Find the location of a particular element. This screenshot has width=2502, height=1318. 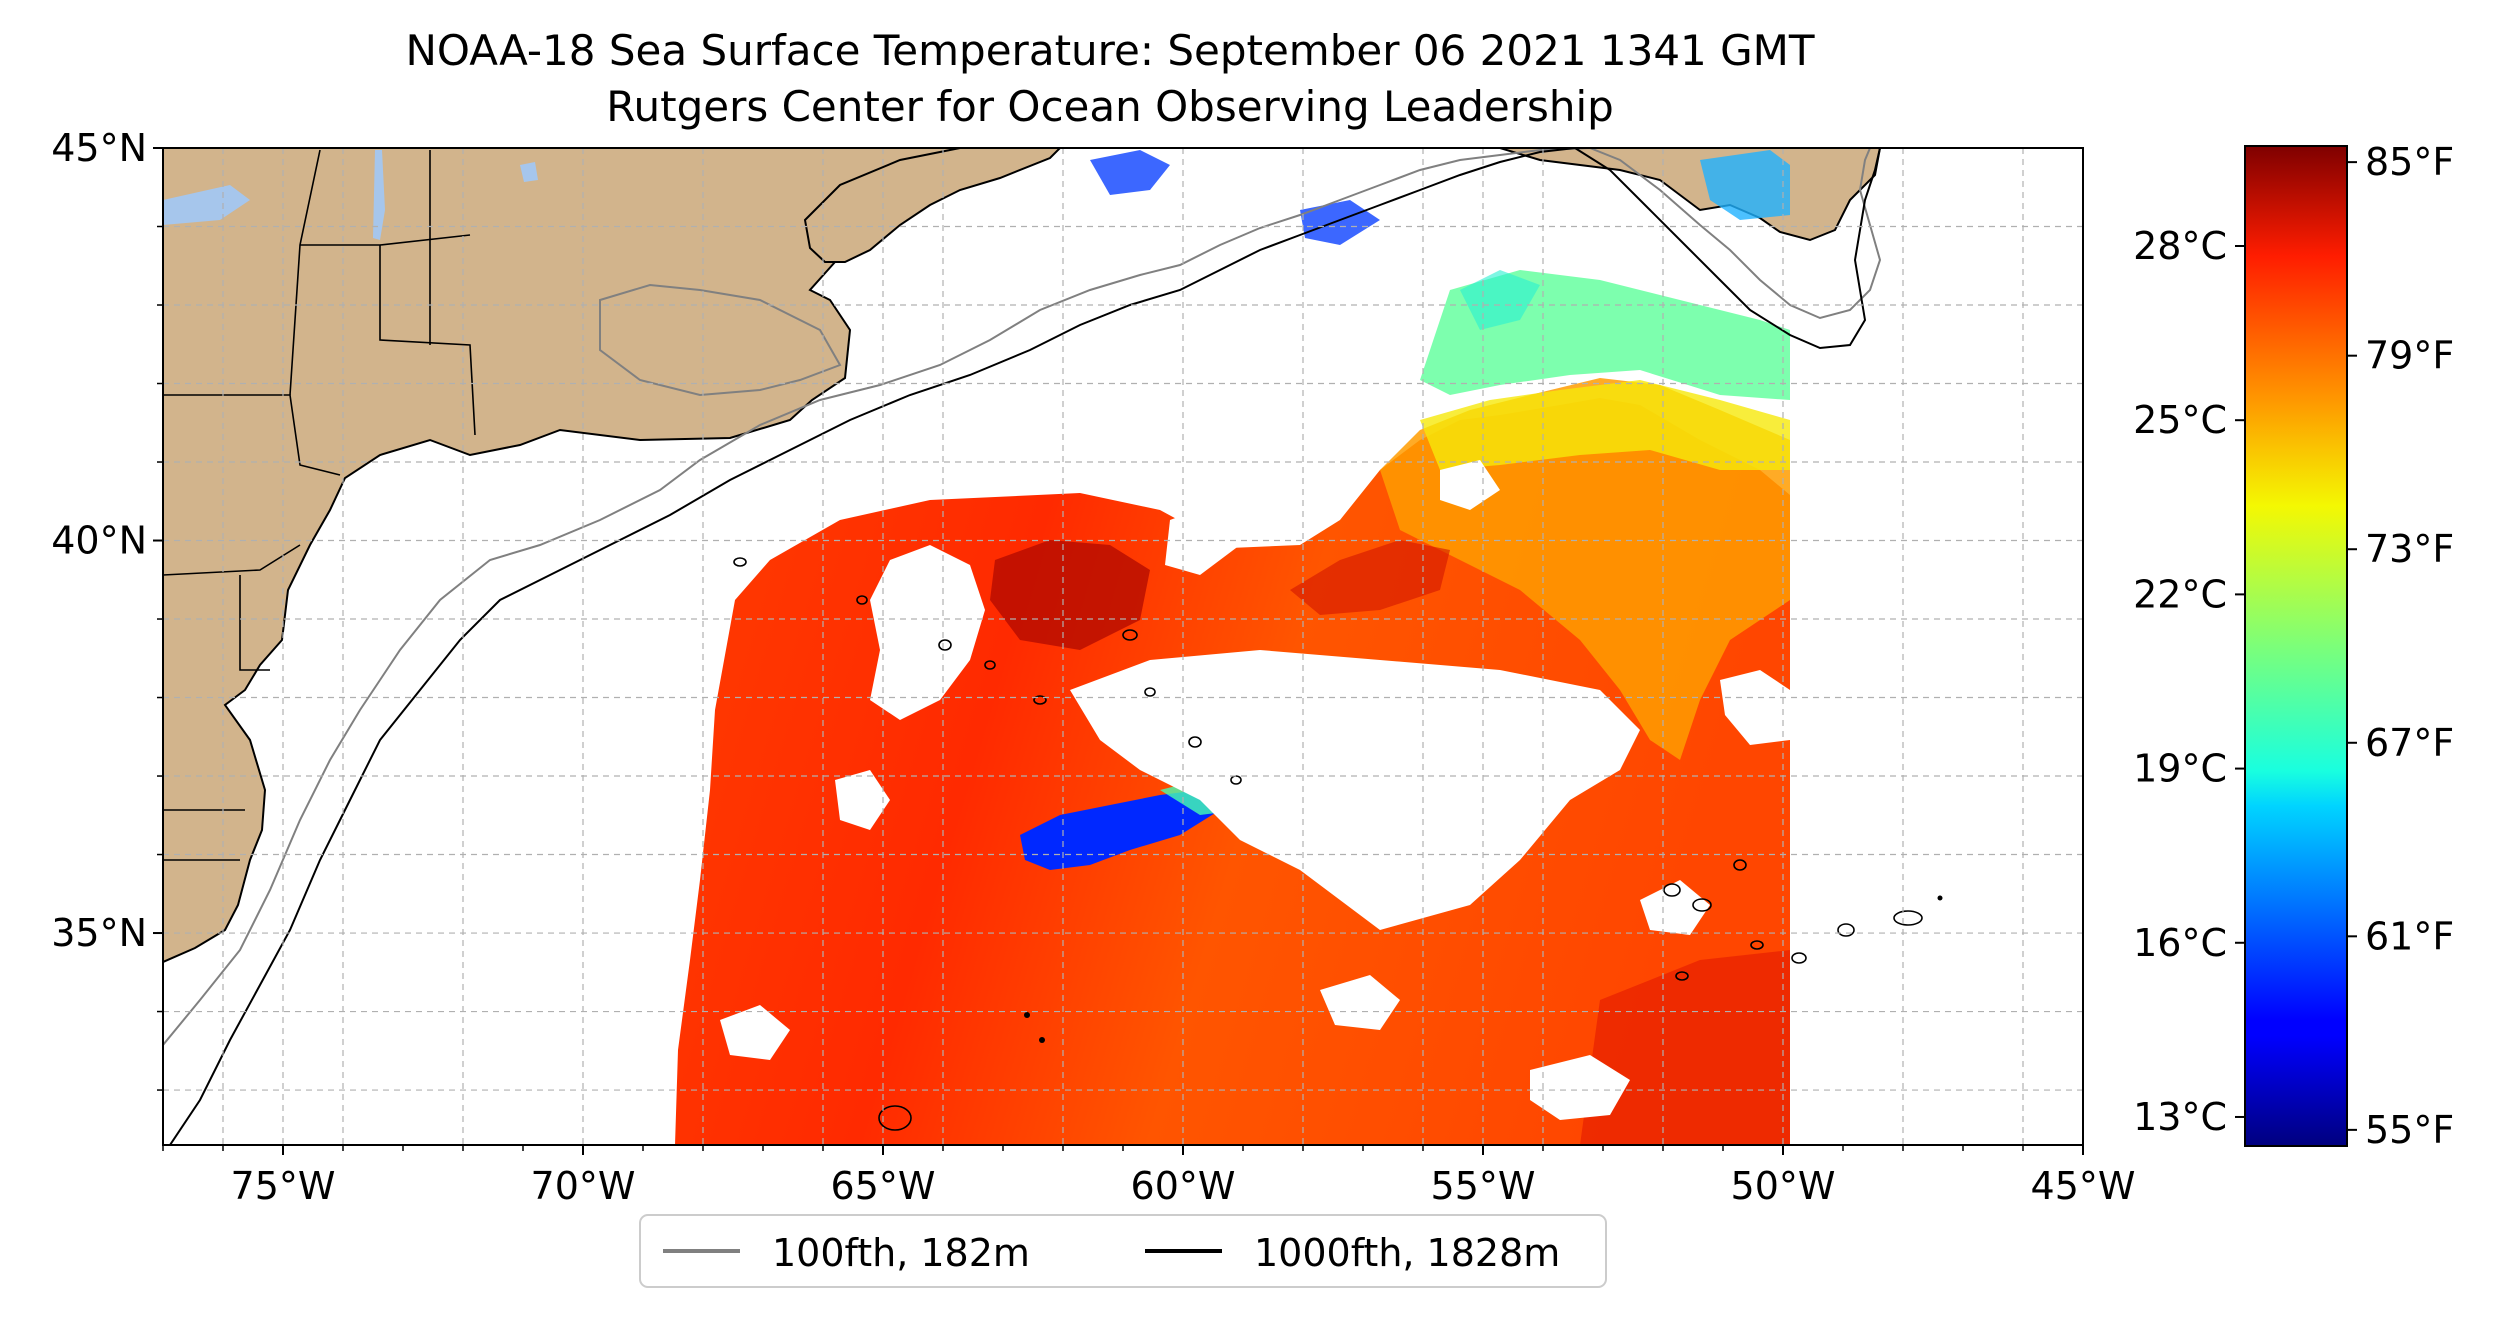

contour-100fth-gulf-of-maine is located at coordinates (720, 340).